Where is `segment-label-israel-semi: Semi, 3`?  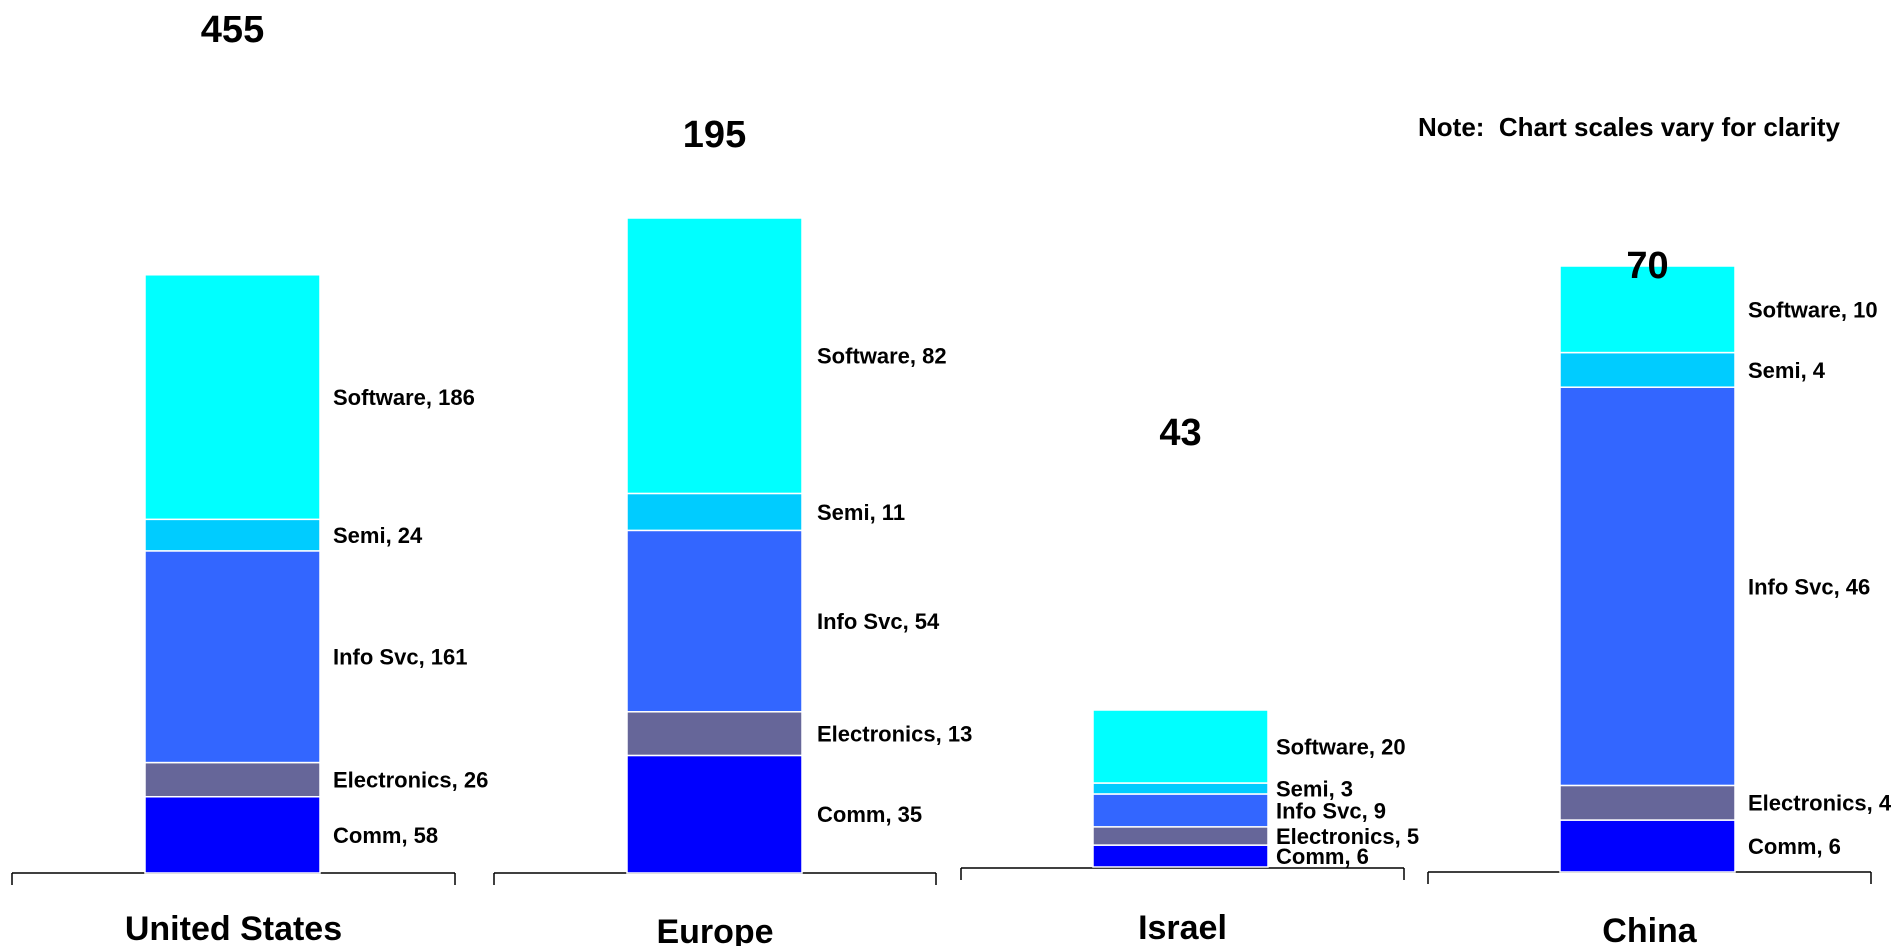
segment-label-israel-semi: Semi, 3 is located at coordinates (1314, 788).